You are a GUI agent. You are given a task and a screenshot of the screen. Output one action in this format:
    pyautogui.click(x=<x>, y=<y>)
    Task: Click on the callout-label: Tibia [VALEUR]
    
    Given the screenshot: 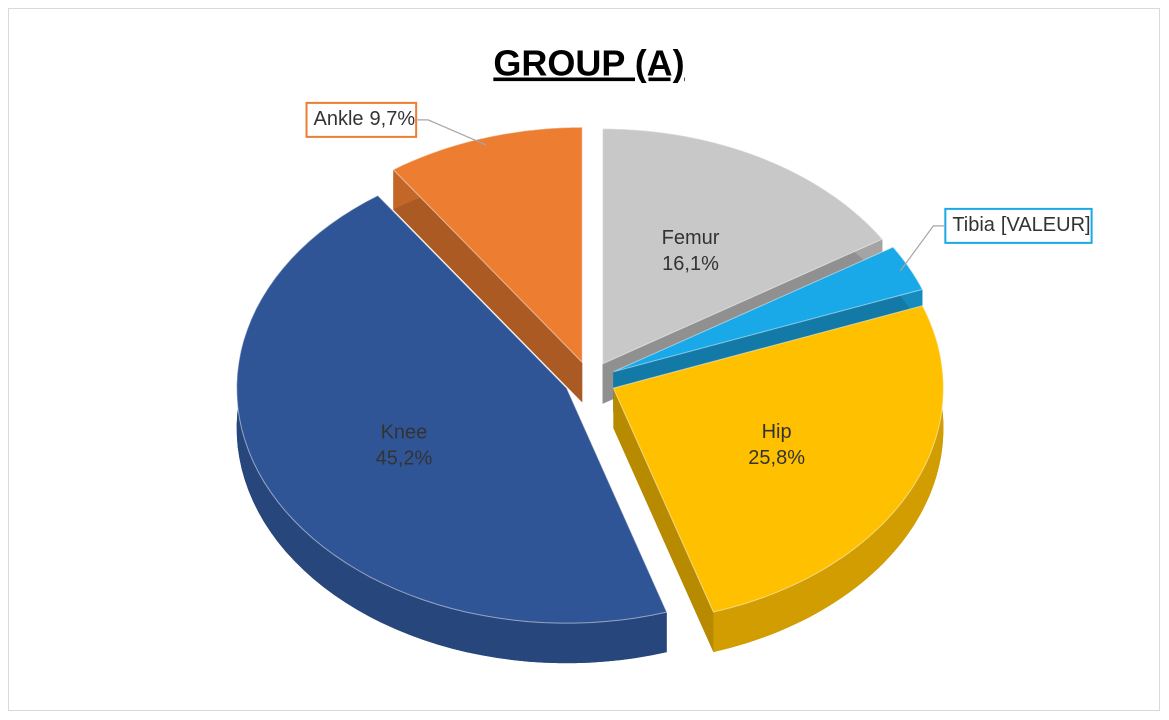 What is the action you would take?
    pyautogui.click(x=1021, y=225)
    